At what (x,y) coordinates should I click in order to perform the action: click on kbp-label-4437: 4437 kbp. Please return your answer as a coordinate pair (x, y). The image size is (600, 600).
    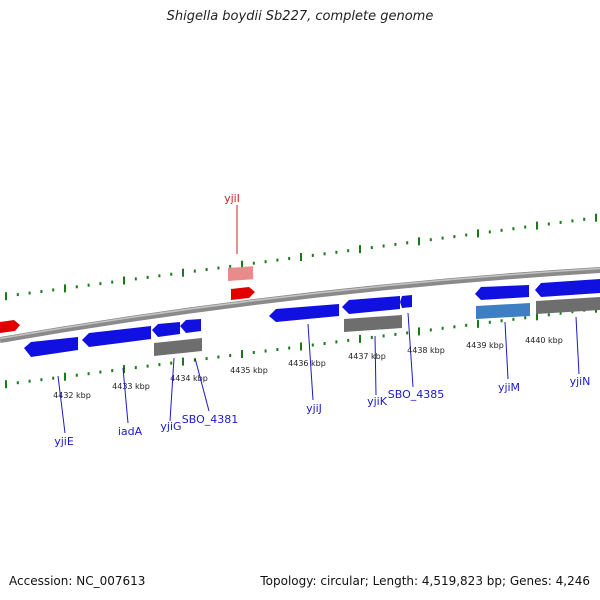
    Looking at the image, I should click on (367, 356).